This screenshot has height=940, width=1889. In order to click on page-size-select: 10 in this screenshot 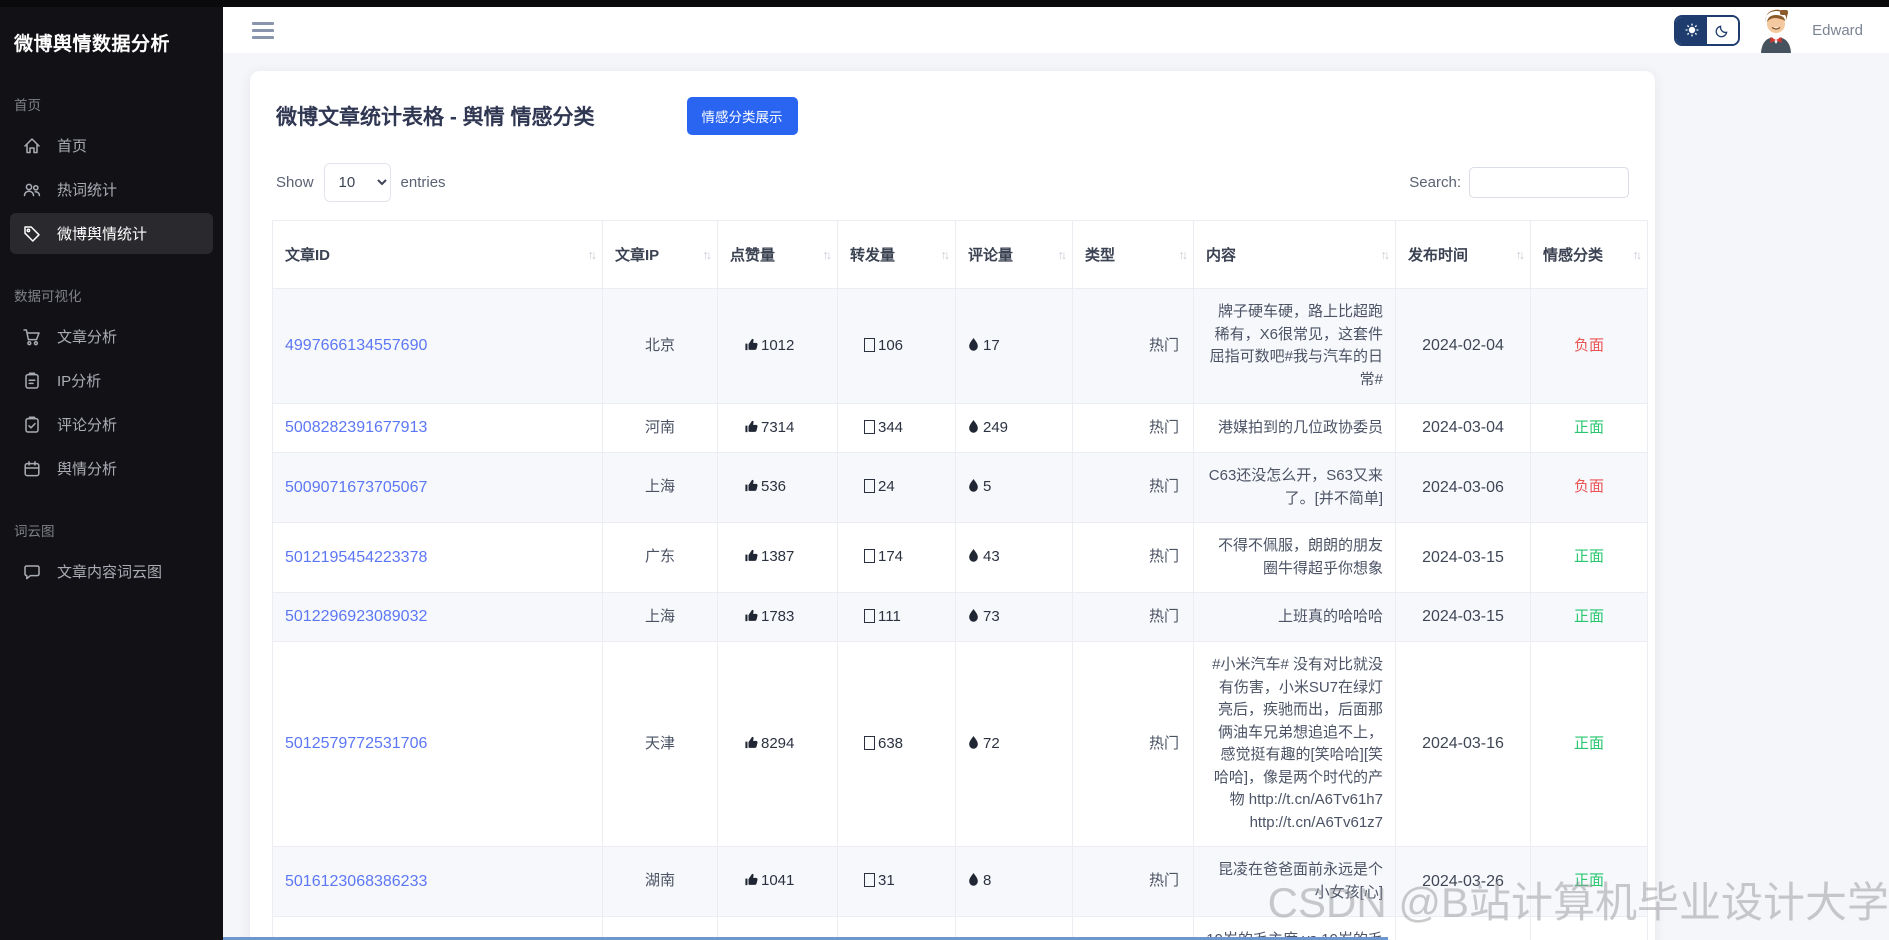, I will do `click(357, 182)`.